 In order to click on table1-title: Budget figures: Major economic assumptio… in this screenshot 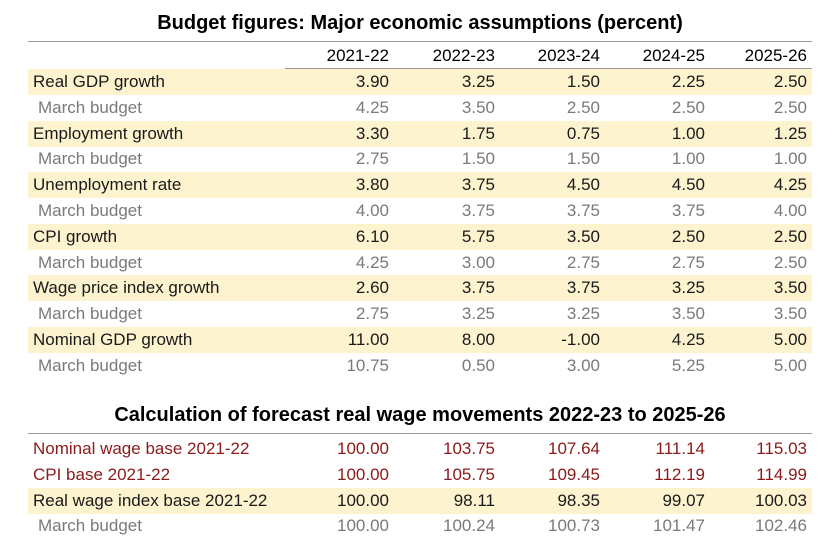, I will do `click(420, 23)`.